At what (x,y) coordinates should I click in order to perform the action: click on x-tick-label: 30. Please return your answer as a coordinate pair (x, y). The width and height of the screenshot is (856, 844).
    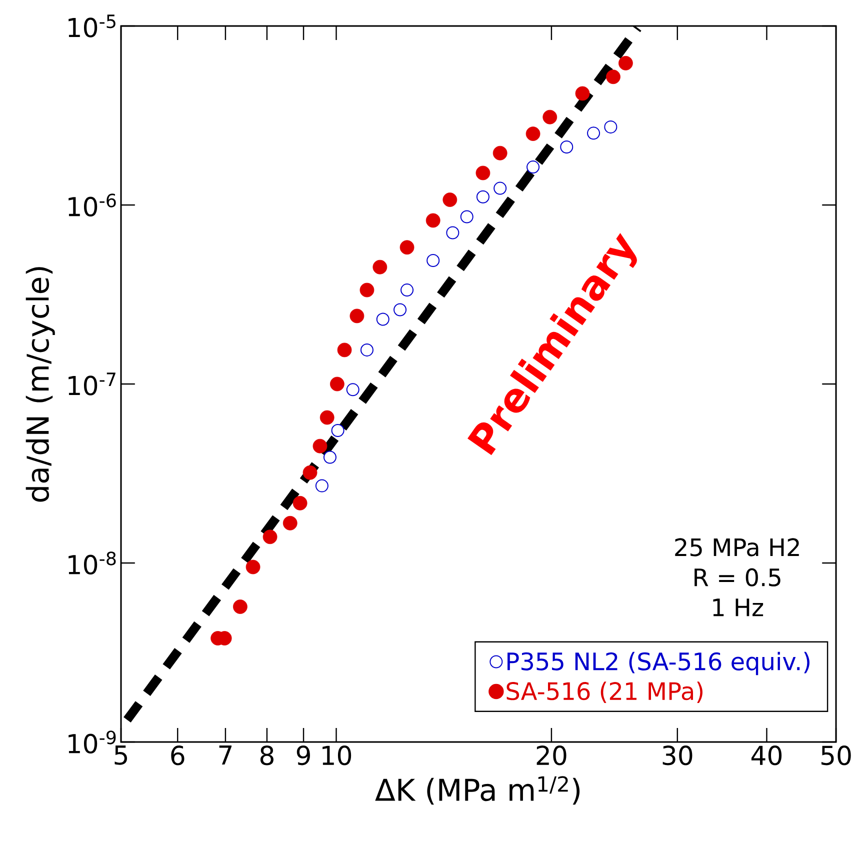
    Looking at the image, I should click on (677, 756).